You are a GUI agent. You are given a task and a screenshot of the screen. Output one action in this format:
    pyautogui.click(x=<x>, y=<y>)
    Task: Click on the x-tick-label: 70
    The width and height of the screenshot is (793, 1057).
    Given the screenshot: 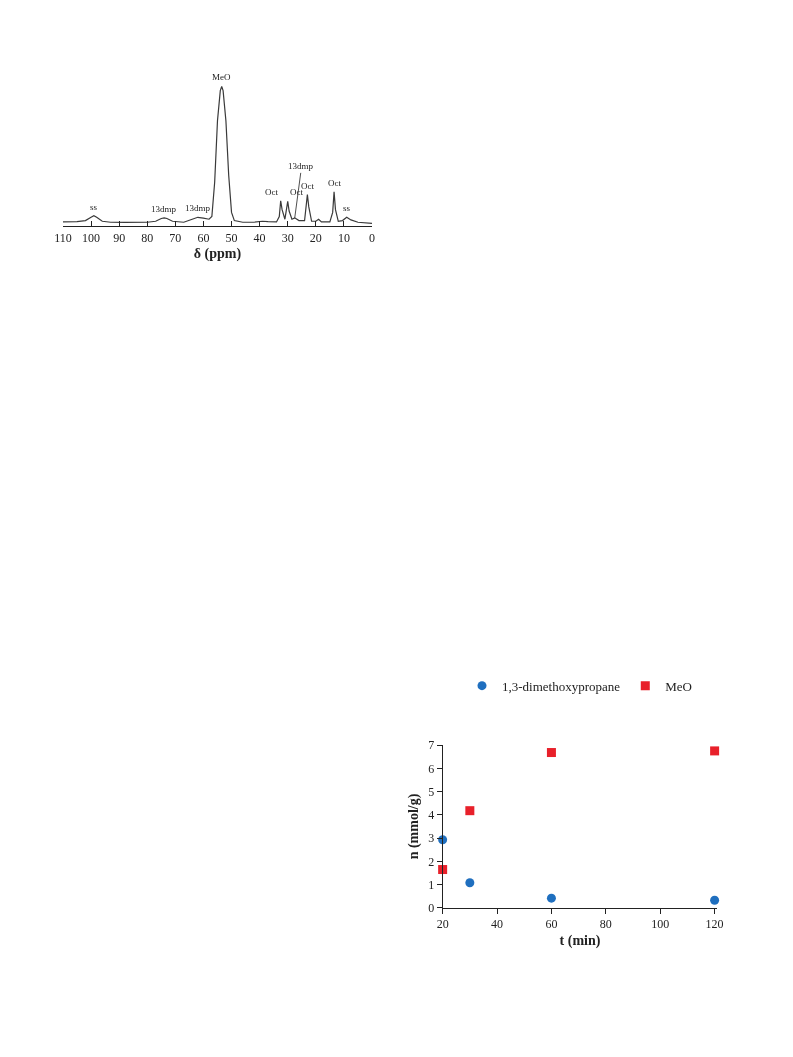 What is the action you would take?
    pyautogui.click(x=175, y=237)
    